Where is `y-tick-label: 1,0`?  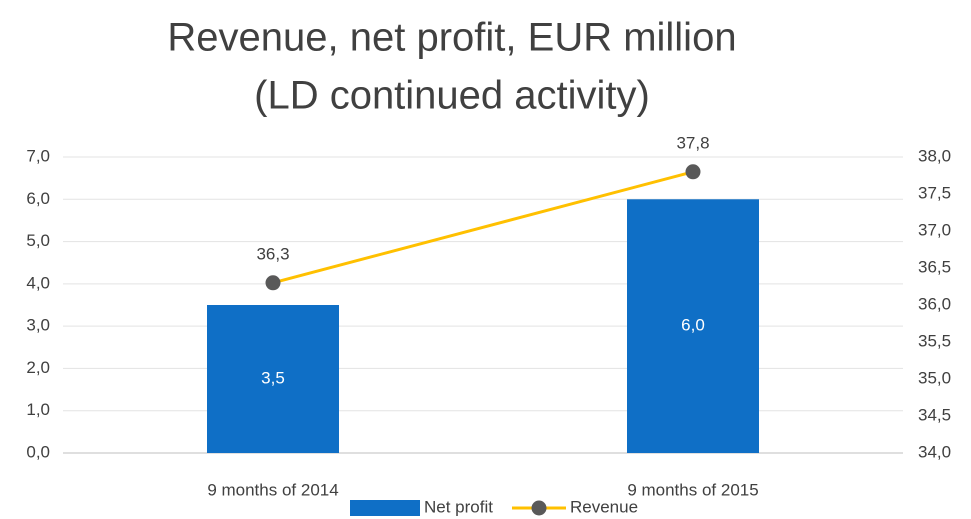
y-tick-label: 1,0 is located at coordinates (38, 409).